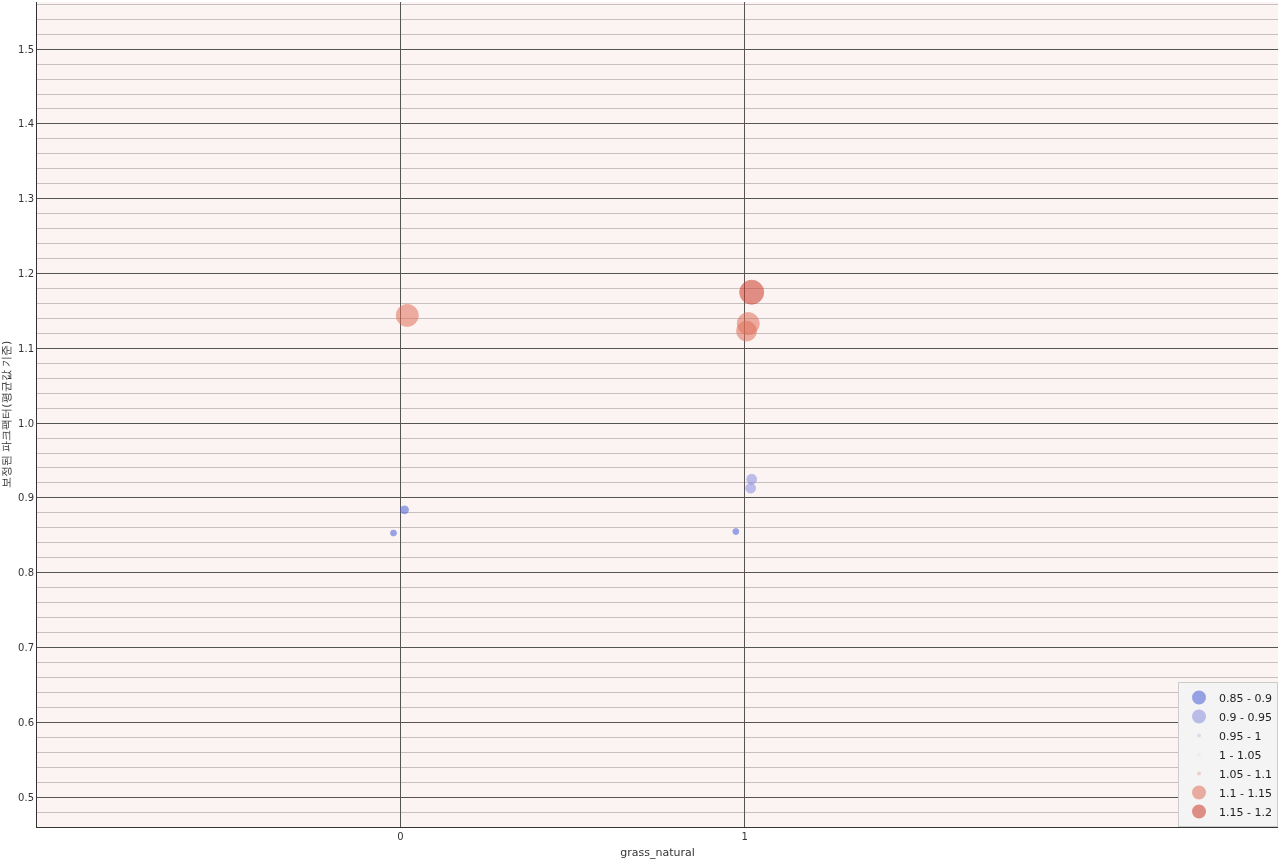  I want to click on x-tick-label: 1, so click(744, 836).